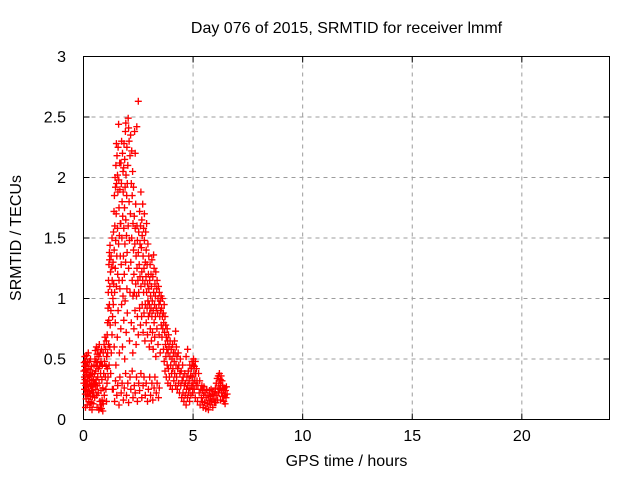 This screenshot has width=640, height=480. I want to click on x-axis-label: GPS time / hours, so click(347, 461).